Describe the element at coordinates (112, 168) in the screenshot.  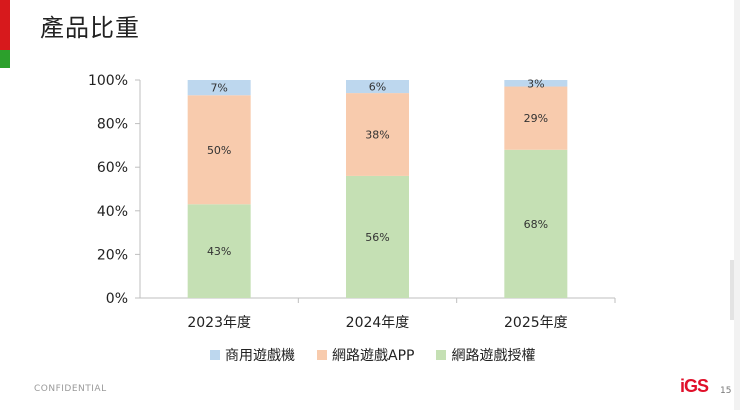
I see `y-tick-label: 60%` at that location.